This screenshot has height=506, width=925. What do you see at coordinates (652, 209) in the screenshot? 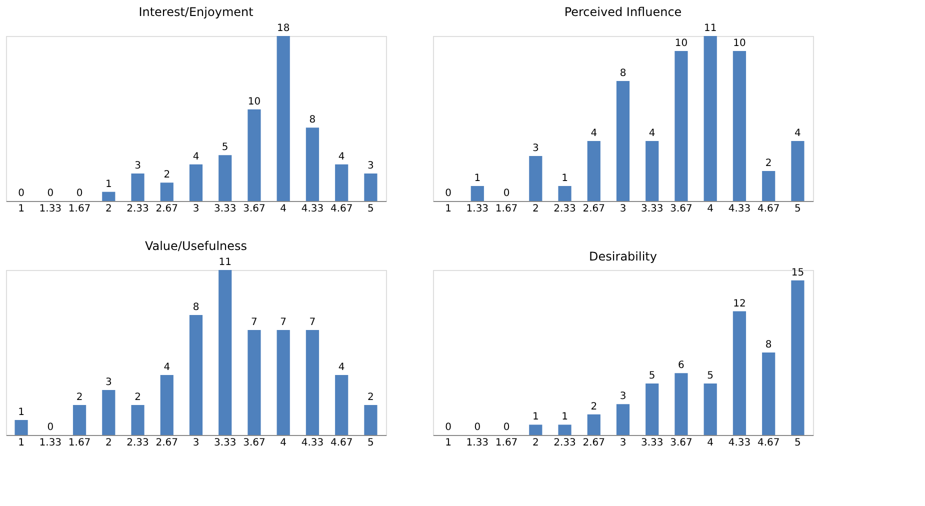
I see `x-tick-label: 3.33` at bounding box center [652, 209].